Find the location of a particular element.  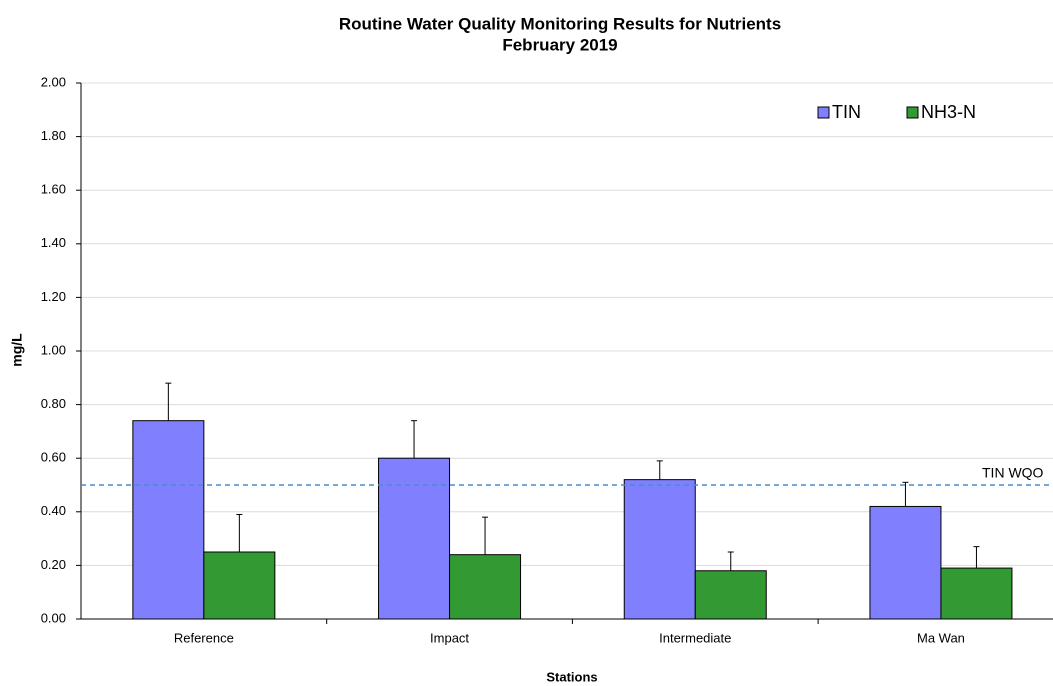

y-tick-label: 1.00 is located at coordinates (53, 349).